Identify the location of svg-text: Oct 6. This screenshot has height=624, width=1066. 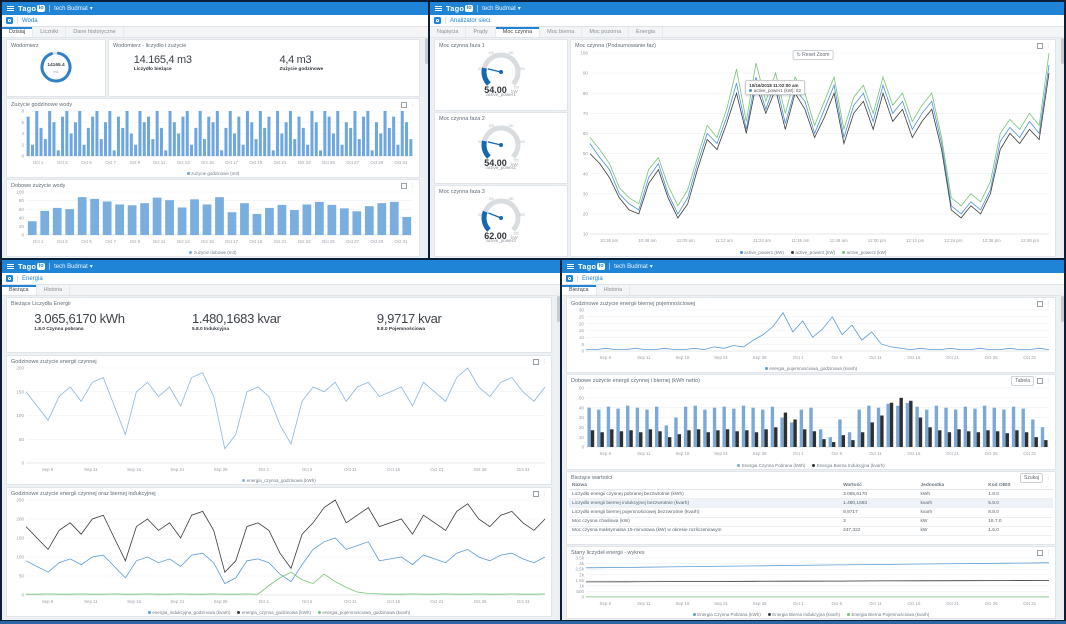
(837, 453).